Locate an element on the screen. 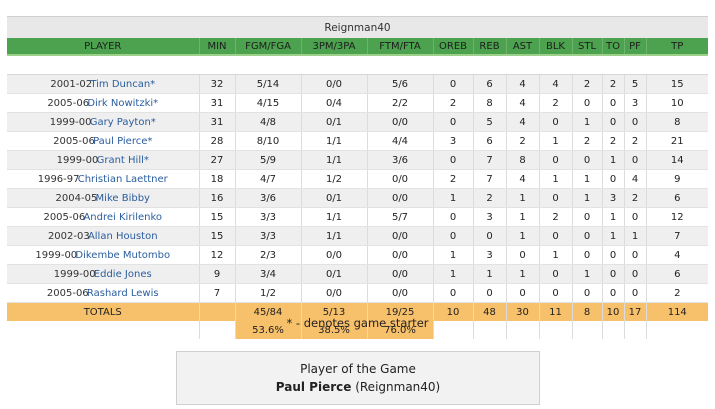  totals-row: TOTALS 45/84 5/13 19/25 10 48 30 11 8 10 17 114 is located at coordinates (357, 311).